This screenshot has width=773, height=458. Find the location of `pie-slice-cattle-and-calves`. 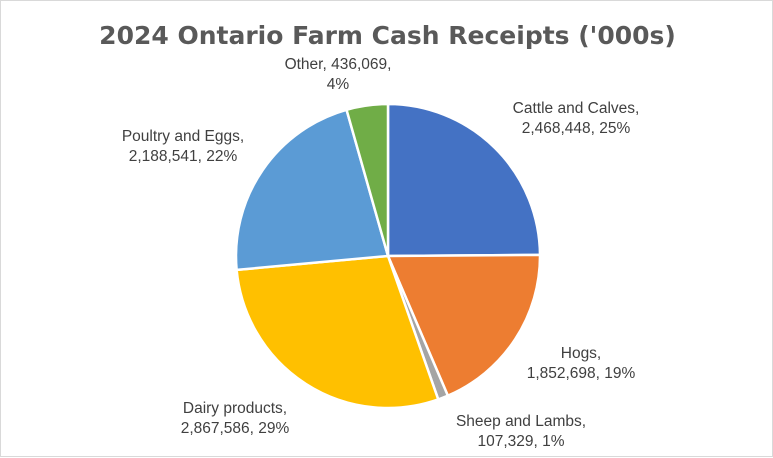

pie-slice-cattle-and-calves is located at coordinates (464, 180).